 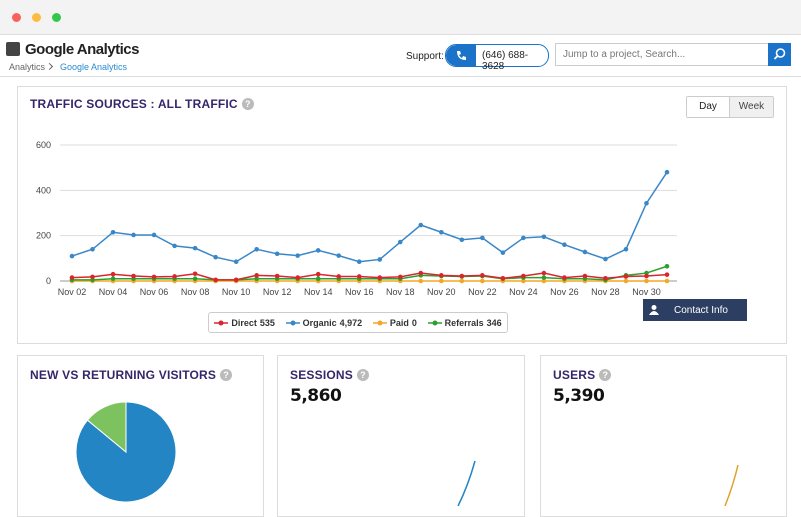 I want to click on legend-item: Organic 4,972, so click(x=324, y=322).